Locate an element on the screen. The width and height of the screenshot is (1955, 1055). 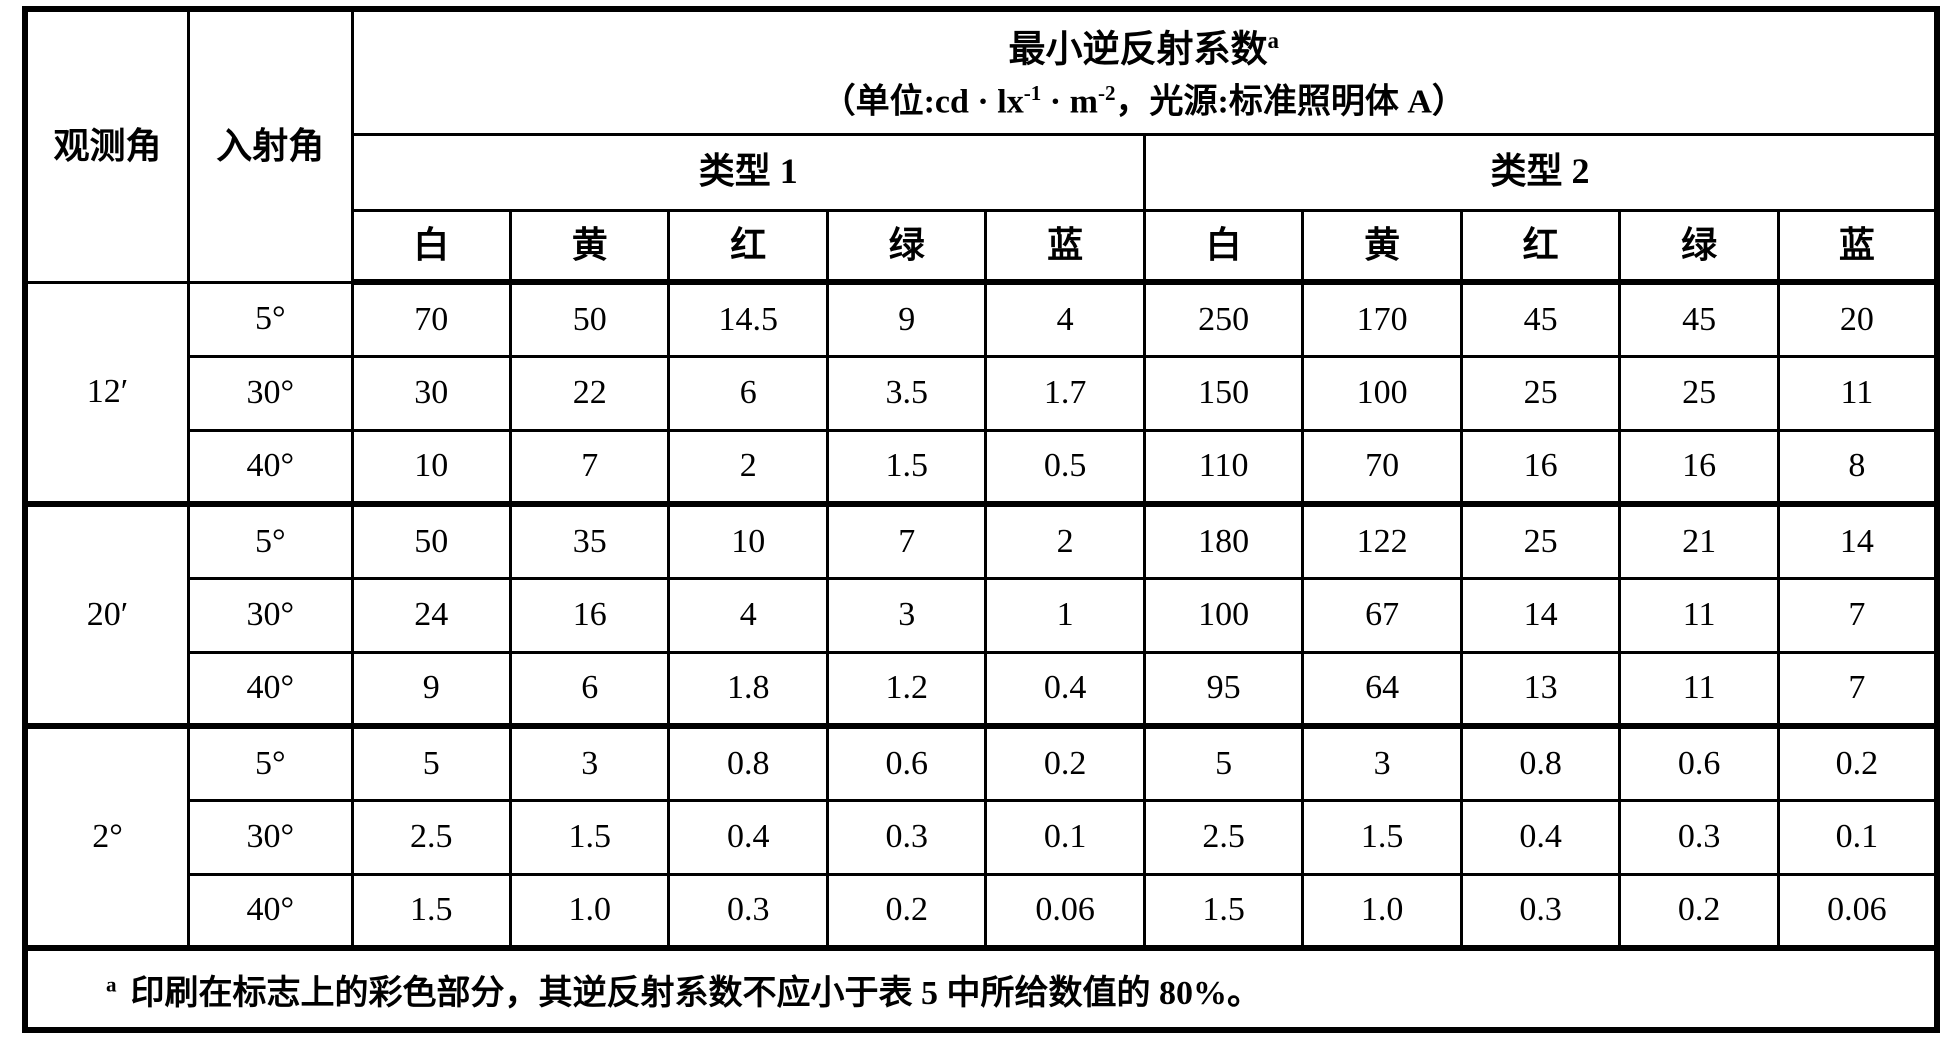
value-cell: 45 is located at coordinates (1699, 319).